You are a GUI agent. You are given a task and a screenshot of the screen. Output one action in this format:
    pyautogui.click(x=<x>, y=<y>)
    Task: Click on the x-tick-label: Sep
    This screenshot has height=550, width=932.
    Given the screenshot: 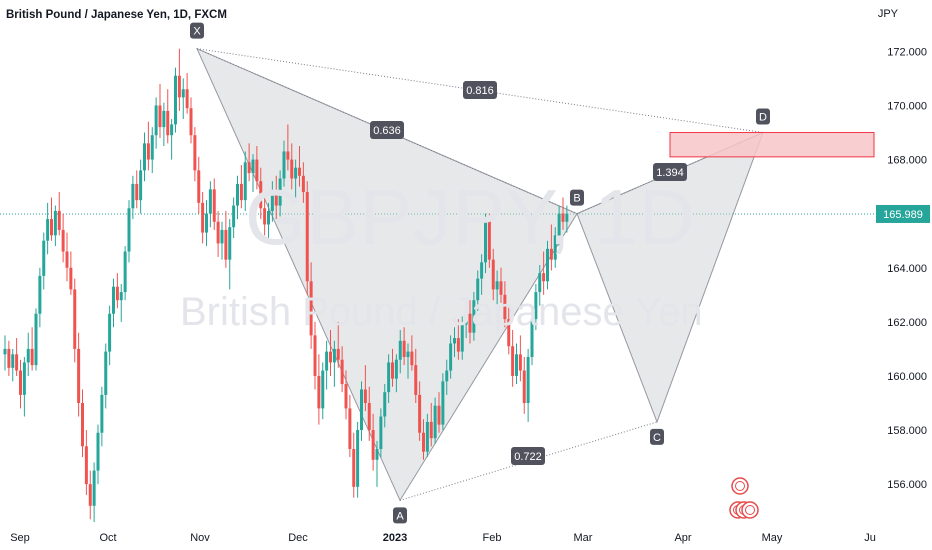 What is the action you would take?
    pyautogui.click(x=20, y=538)
    